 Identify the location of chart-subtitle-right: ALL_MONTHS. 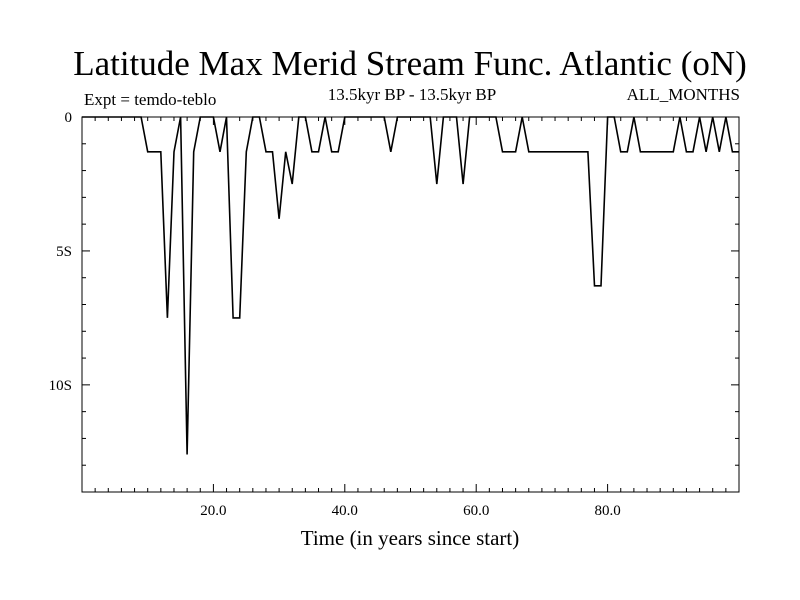
(683, 94).